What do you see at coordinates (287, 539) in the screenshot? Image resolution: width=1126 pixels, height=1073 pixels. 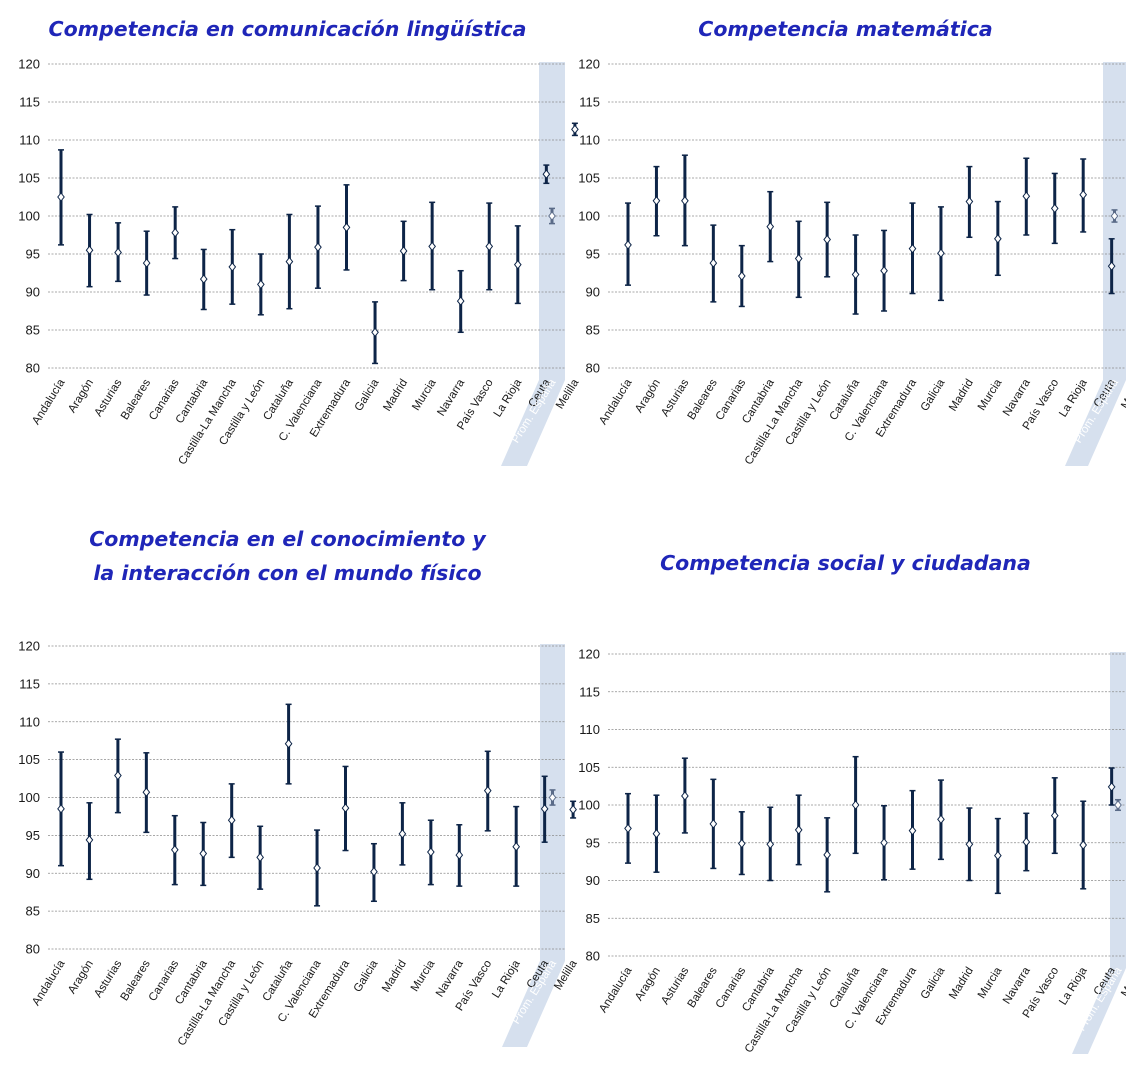 I see `chart-title-line-1: Competencia en el conocimiento y` at bounding box center [287, 539].